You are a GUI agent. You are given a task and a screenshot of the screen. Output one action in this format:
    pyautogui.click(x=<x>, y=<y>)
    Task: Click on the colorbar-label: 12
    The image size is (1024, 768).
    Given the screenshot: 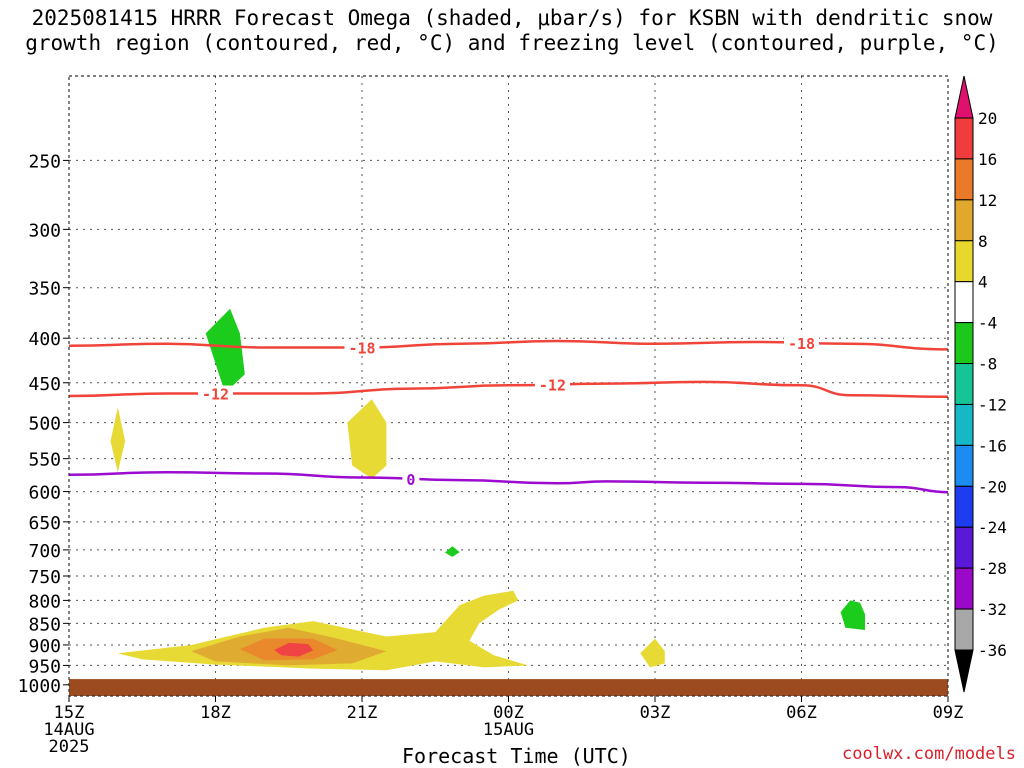 What is the action you would take?
    pyautogui.click(x=987, y=200)
    